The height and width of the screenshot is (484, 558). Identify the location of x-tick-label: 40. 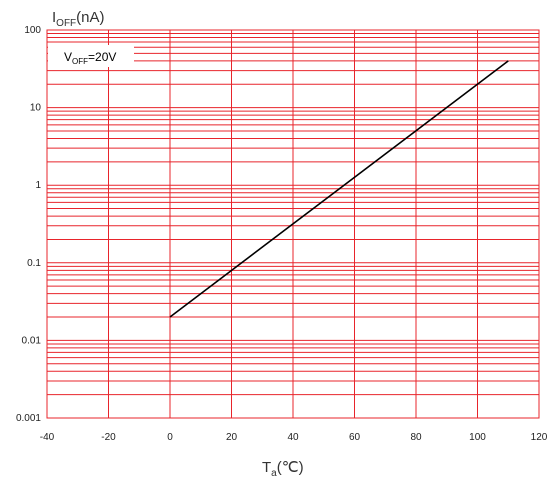
(293, 437).